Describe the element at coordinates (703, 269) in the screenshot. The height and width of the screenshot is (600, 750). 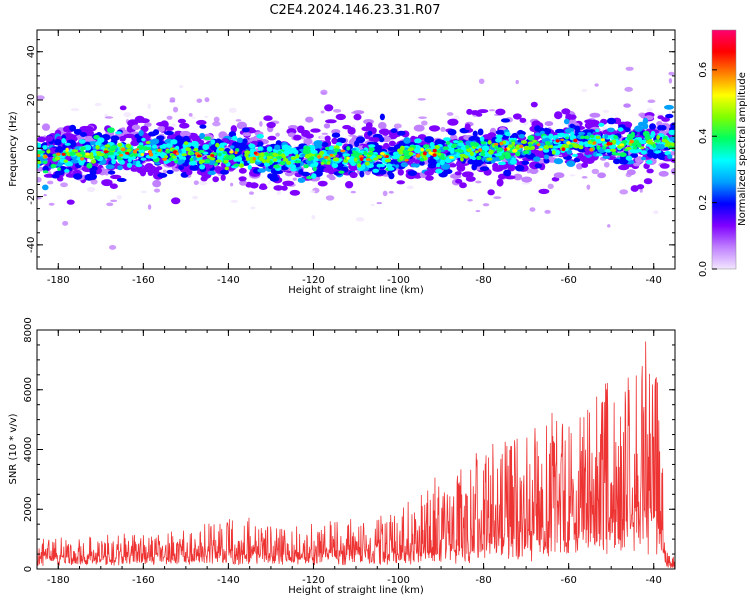
I see `colorbar-tick-label: 0.0` at that location.